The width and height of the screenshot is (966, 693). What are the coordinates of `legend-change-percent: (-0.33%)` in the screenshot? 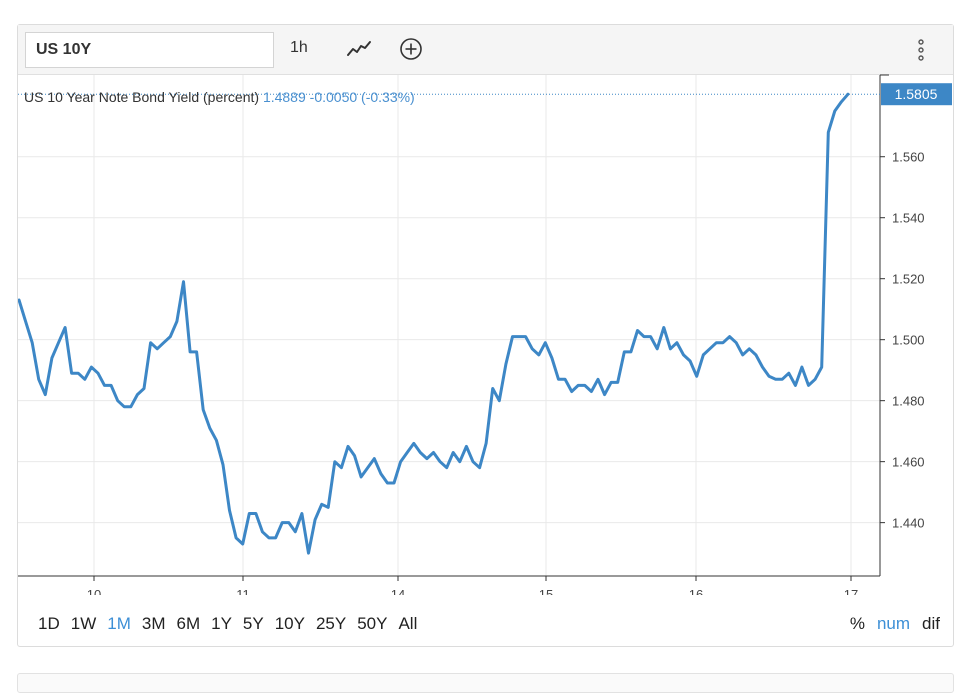 It's located at (388, 97).